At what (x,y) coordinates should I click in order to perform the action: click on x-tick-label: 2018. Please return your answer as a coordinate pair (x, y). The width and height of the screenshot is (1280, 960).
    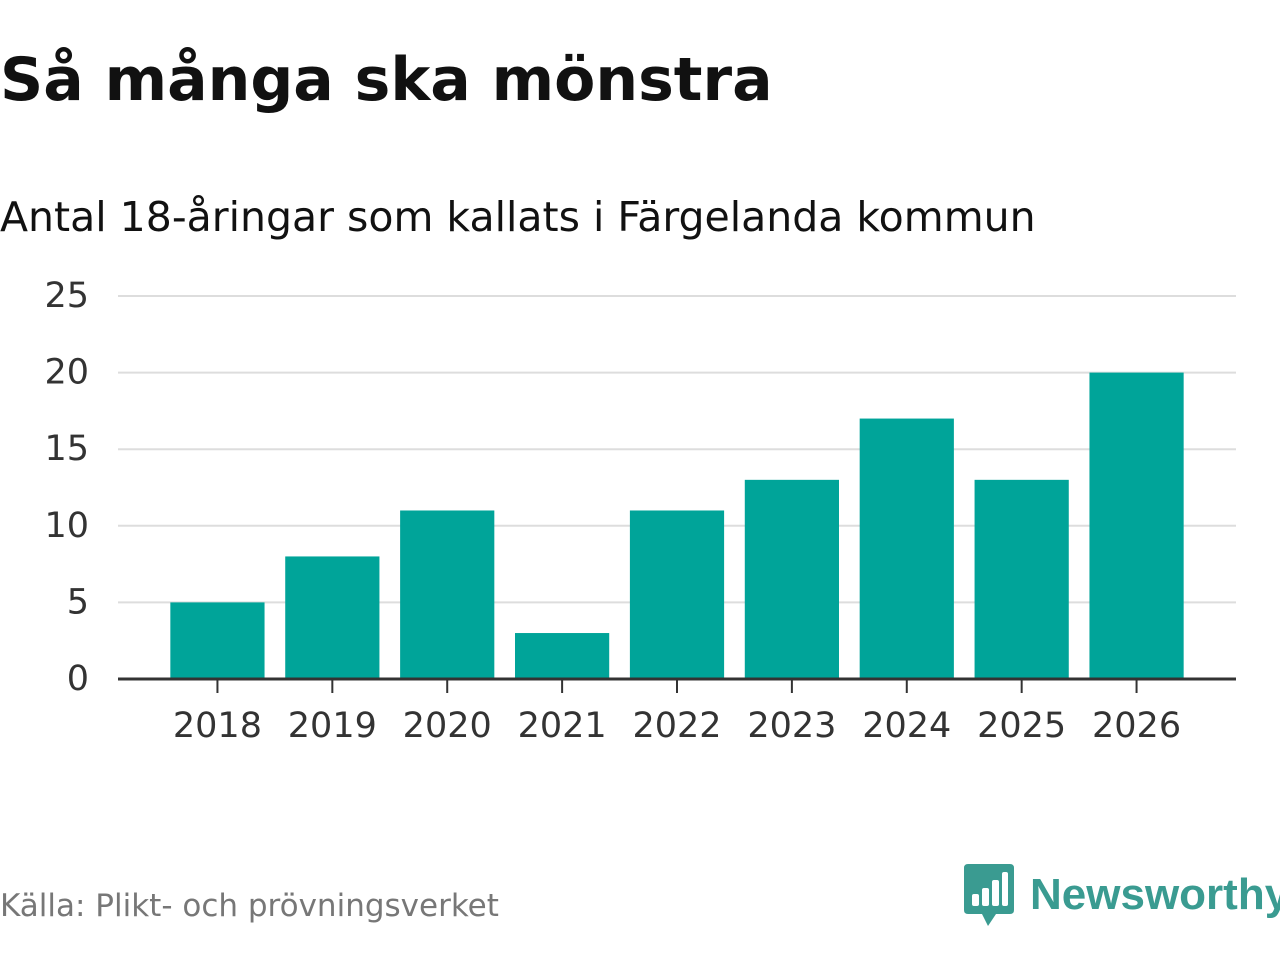
    Looking at the image, I should click on (217, 726).